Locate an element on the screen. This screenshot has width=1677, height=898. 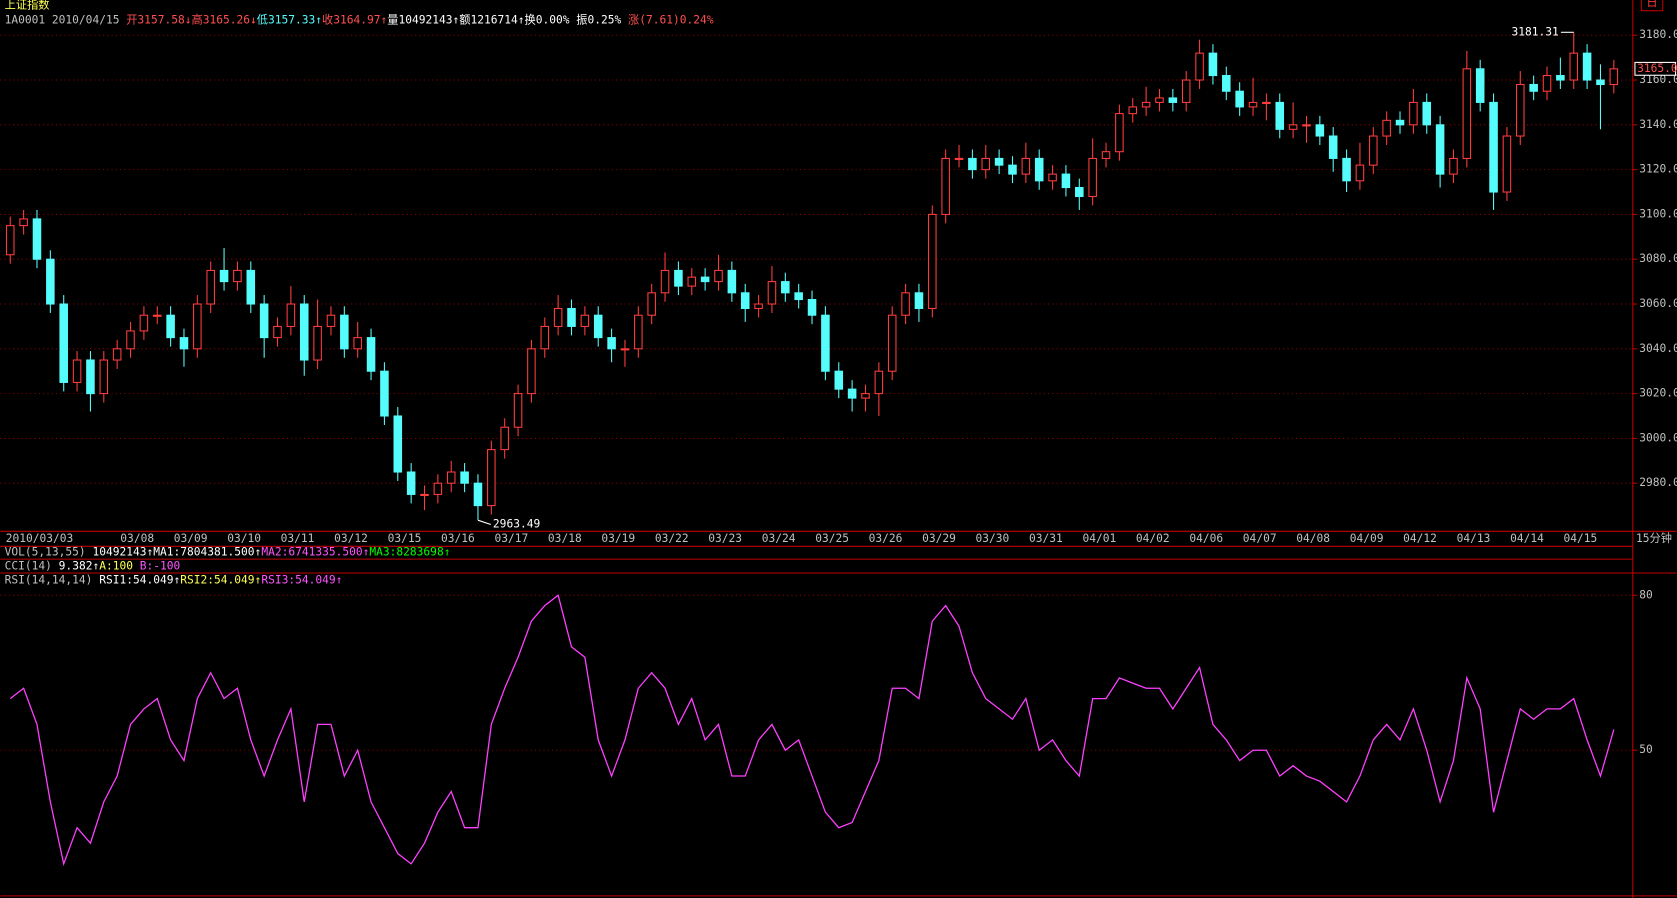
y-tick-label: 50 is located at coordinates (1646, 749).